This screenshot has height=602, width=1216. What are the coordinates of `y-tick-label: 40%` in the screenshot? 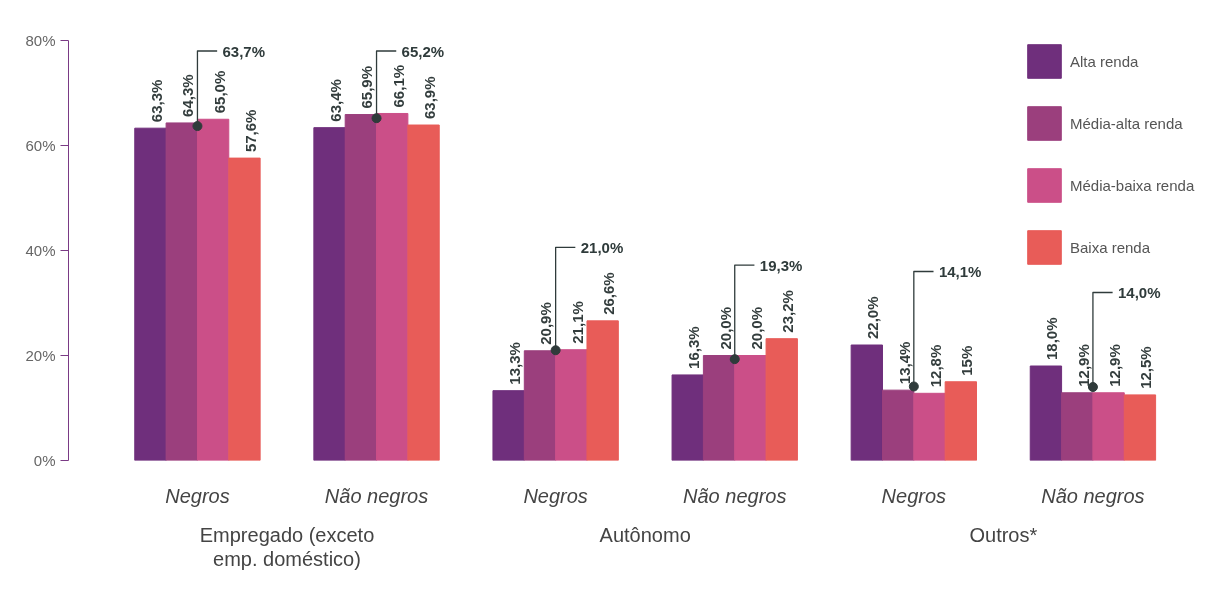 It's located at (40, 250).